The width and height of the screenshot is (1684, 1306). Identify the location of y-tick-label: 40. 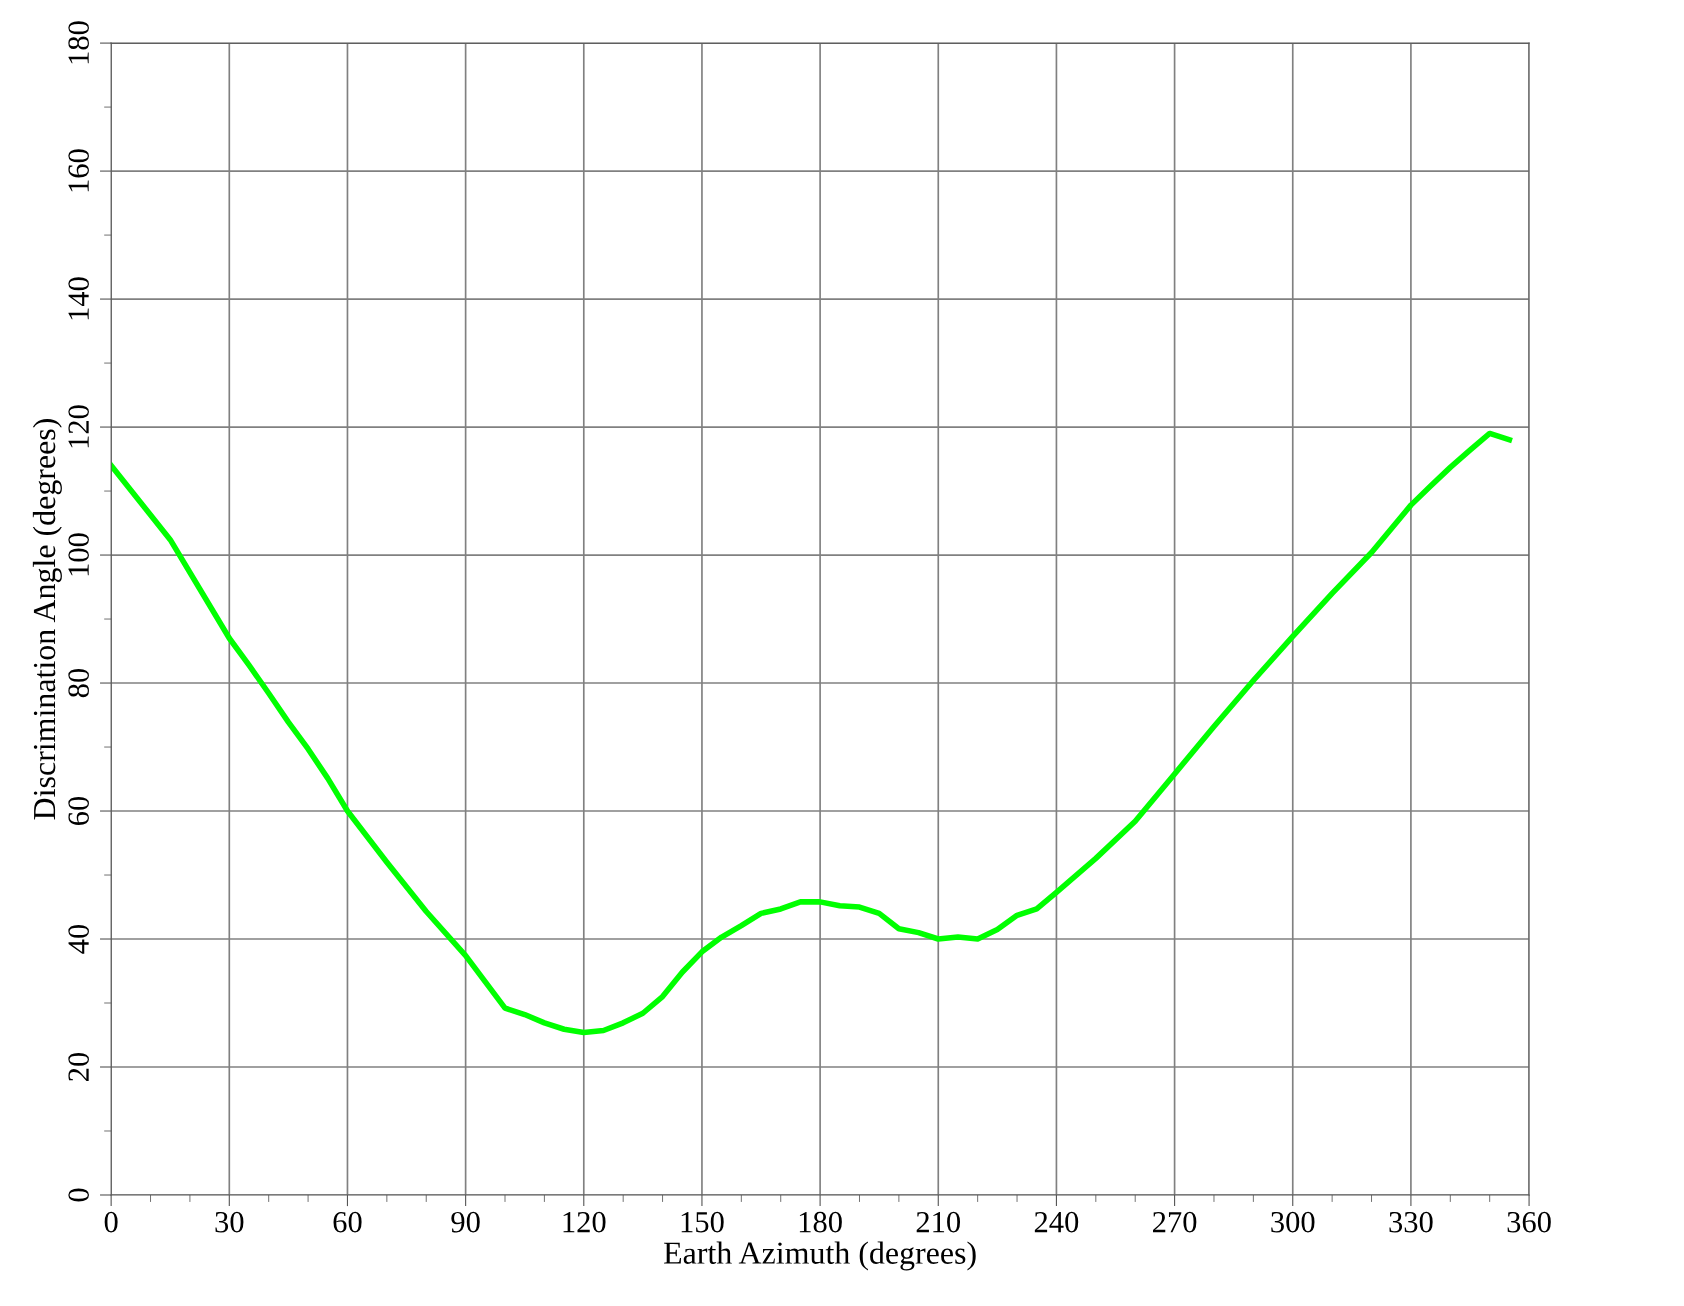
(78, 939).